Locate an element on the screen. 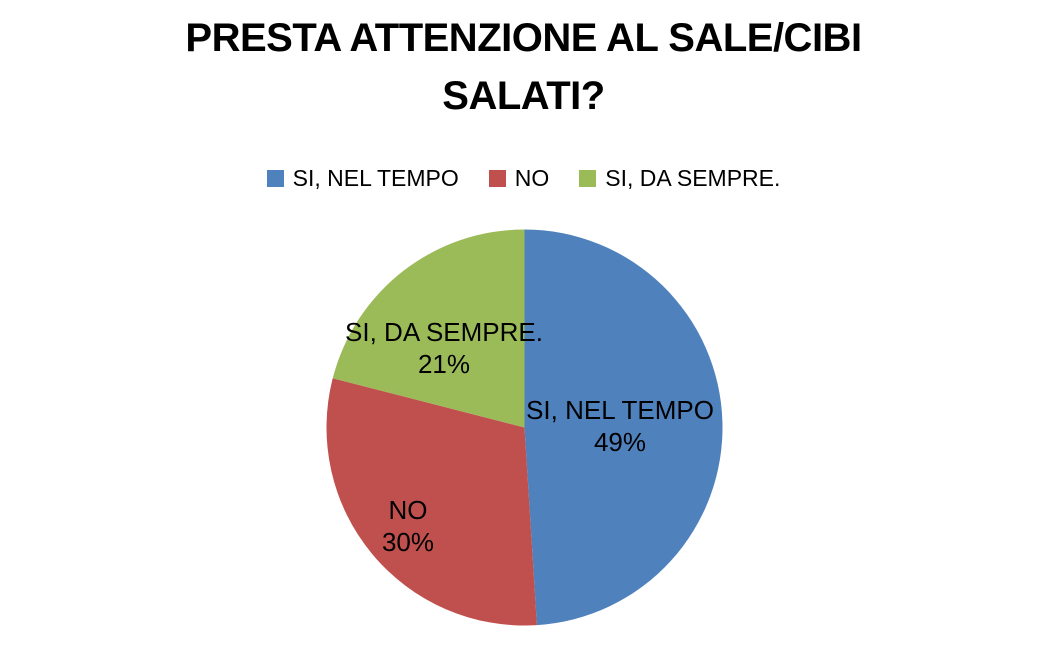 The height and width of the screenshot is (651, 1047). chart-legend: SI, NEL TEMPO NO SI, DA SEMPRE. is located at coordinates (523, 178).